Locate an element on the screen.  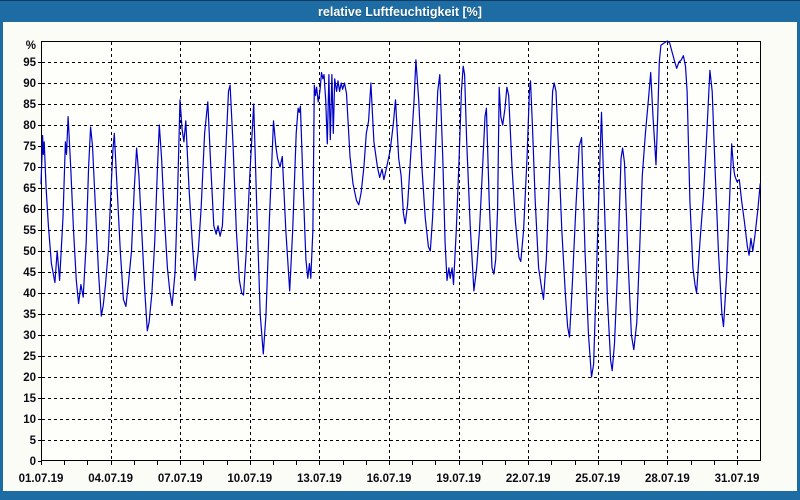
x-axis-tick-label: 10.07.19 is located at coordinates (249, 479).